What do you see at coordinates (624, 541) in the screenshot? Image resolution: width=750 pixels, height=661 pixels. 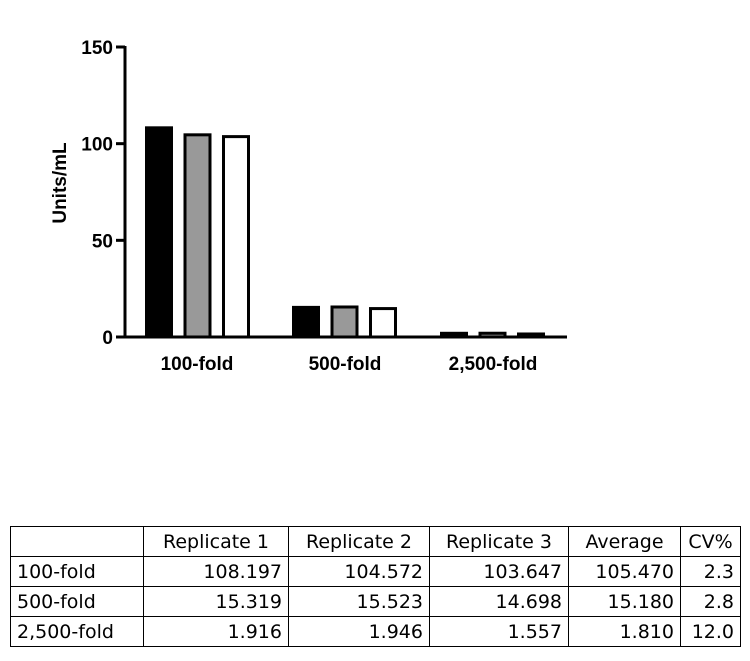 I see `table-header-average: Average` at bounding box center [624, 541].